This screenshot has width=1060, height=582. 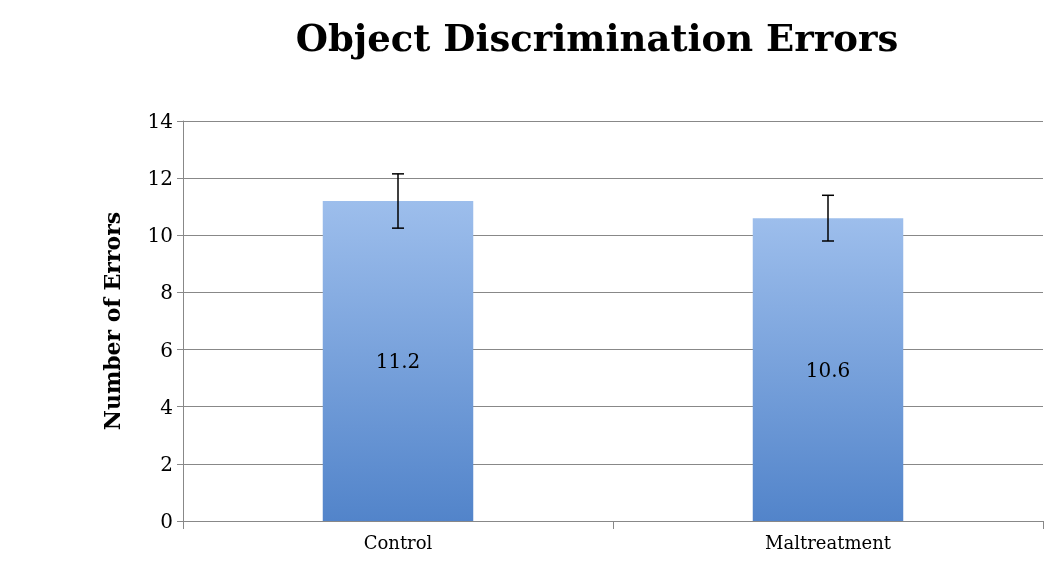 I want to click on y-tick-label: 8, so click(x=166, y=292).